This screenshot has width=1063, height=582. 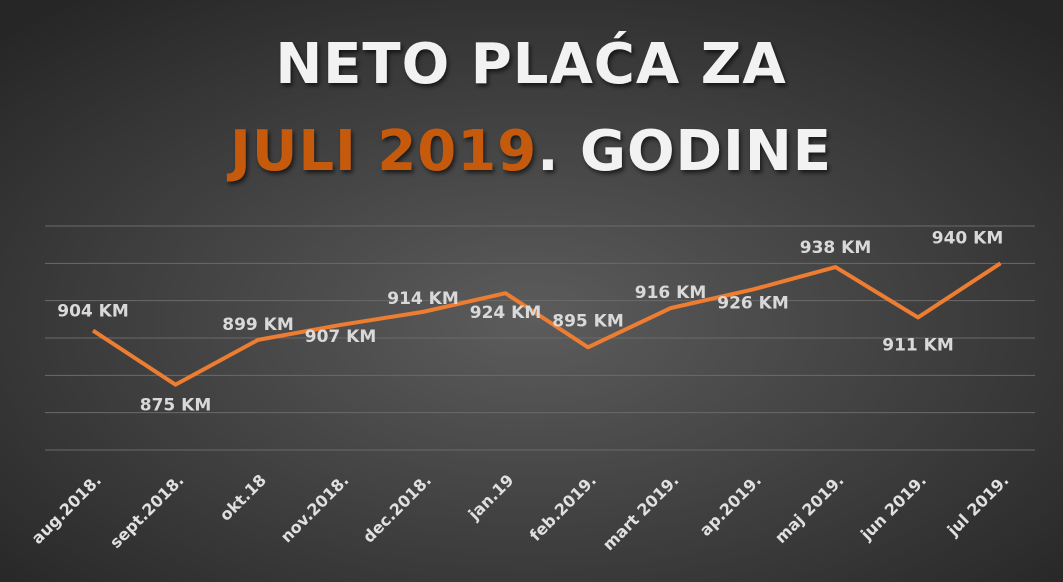 What do you see at coordinates (753, 303) in the screenshot?
I see `data-label: 926 KM` at bounding box center [753, 303].